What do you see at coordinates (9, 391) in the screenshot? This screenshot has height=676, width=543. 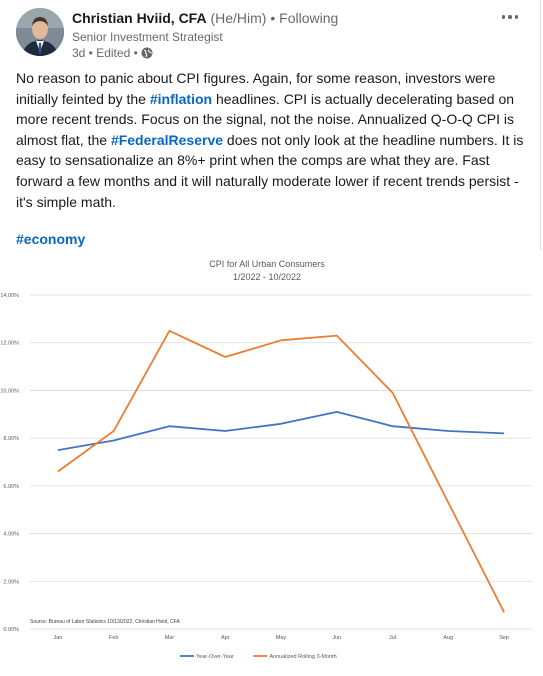 I see `y-tick-label: 10.00%` at bounding box center [9, 391].